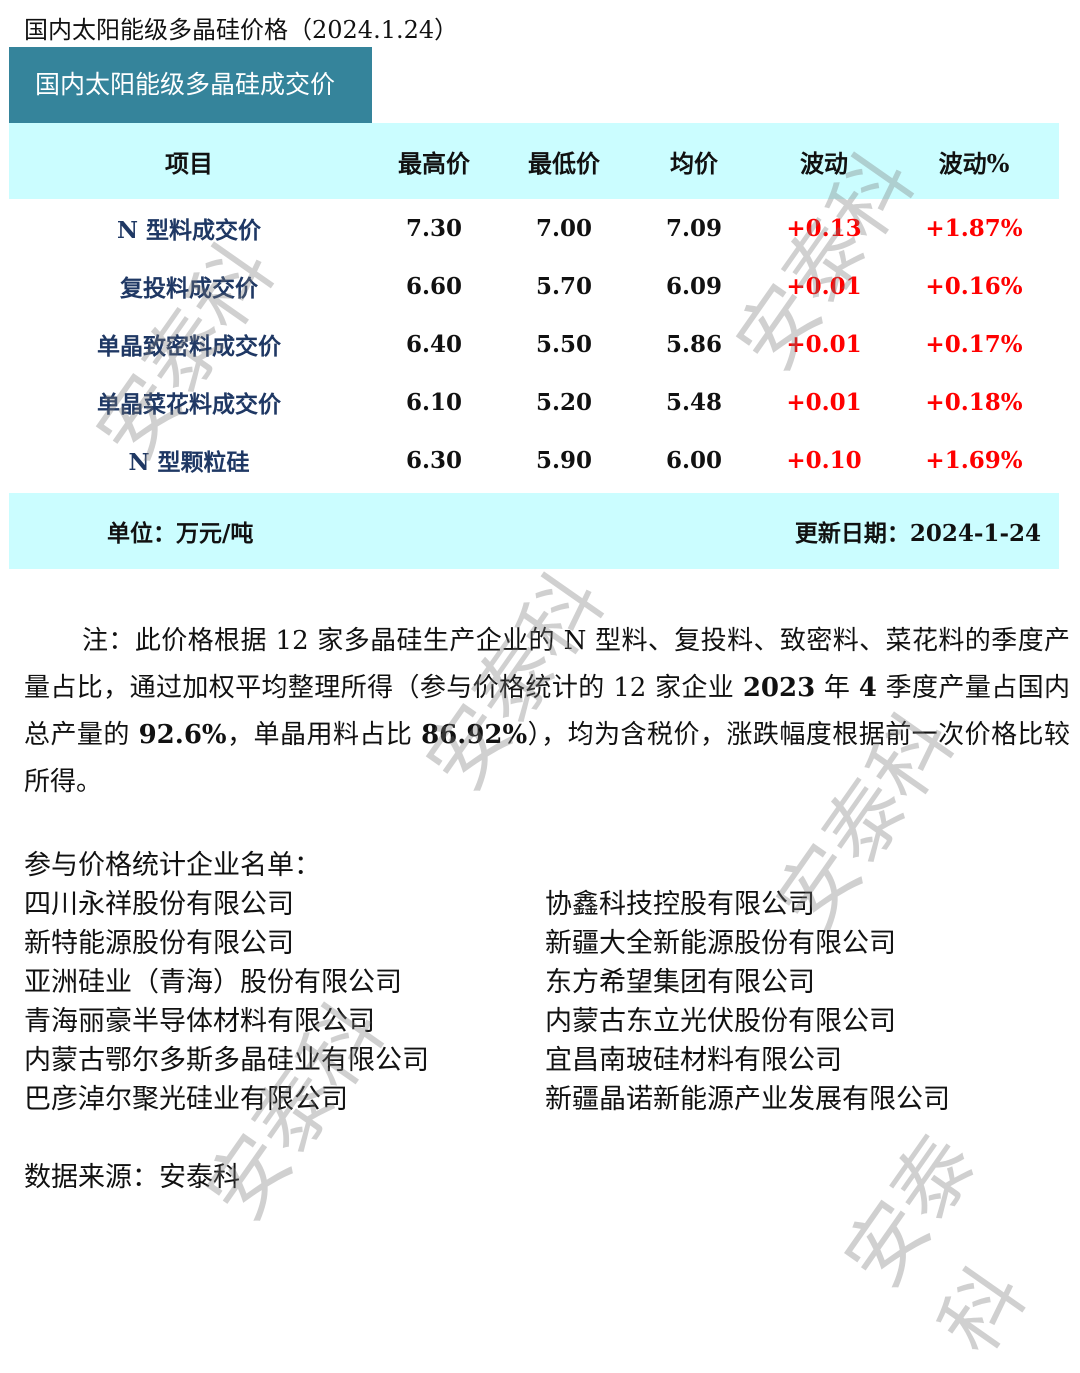 The width and height of the screenshot is (1080, 1373). What do you see at coordinates (974, 228) in the screenshot?
I see `table-cell: +1.87%` at bounding box center [974, 228].